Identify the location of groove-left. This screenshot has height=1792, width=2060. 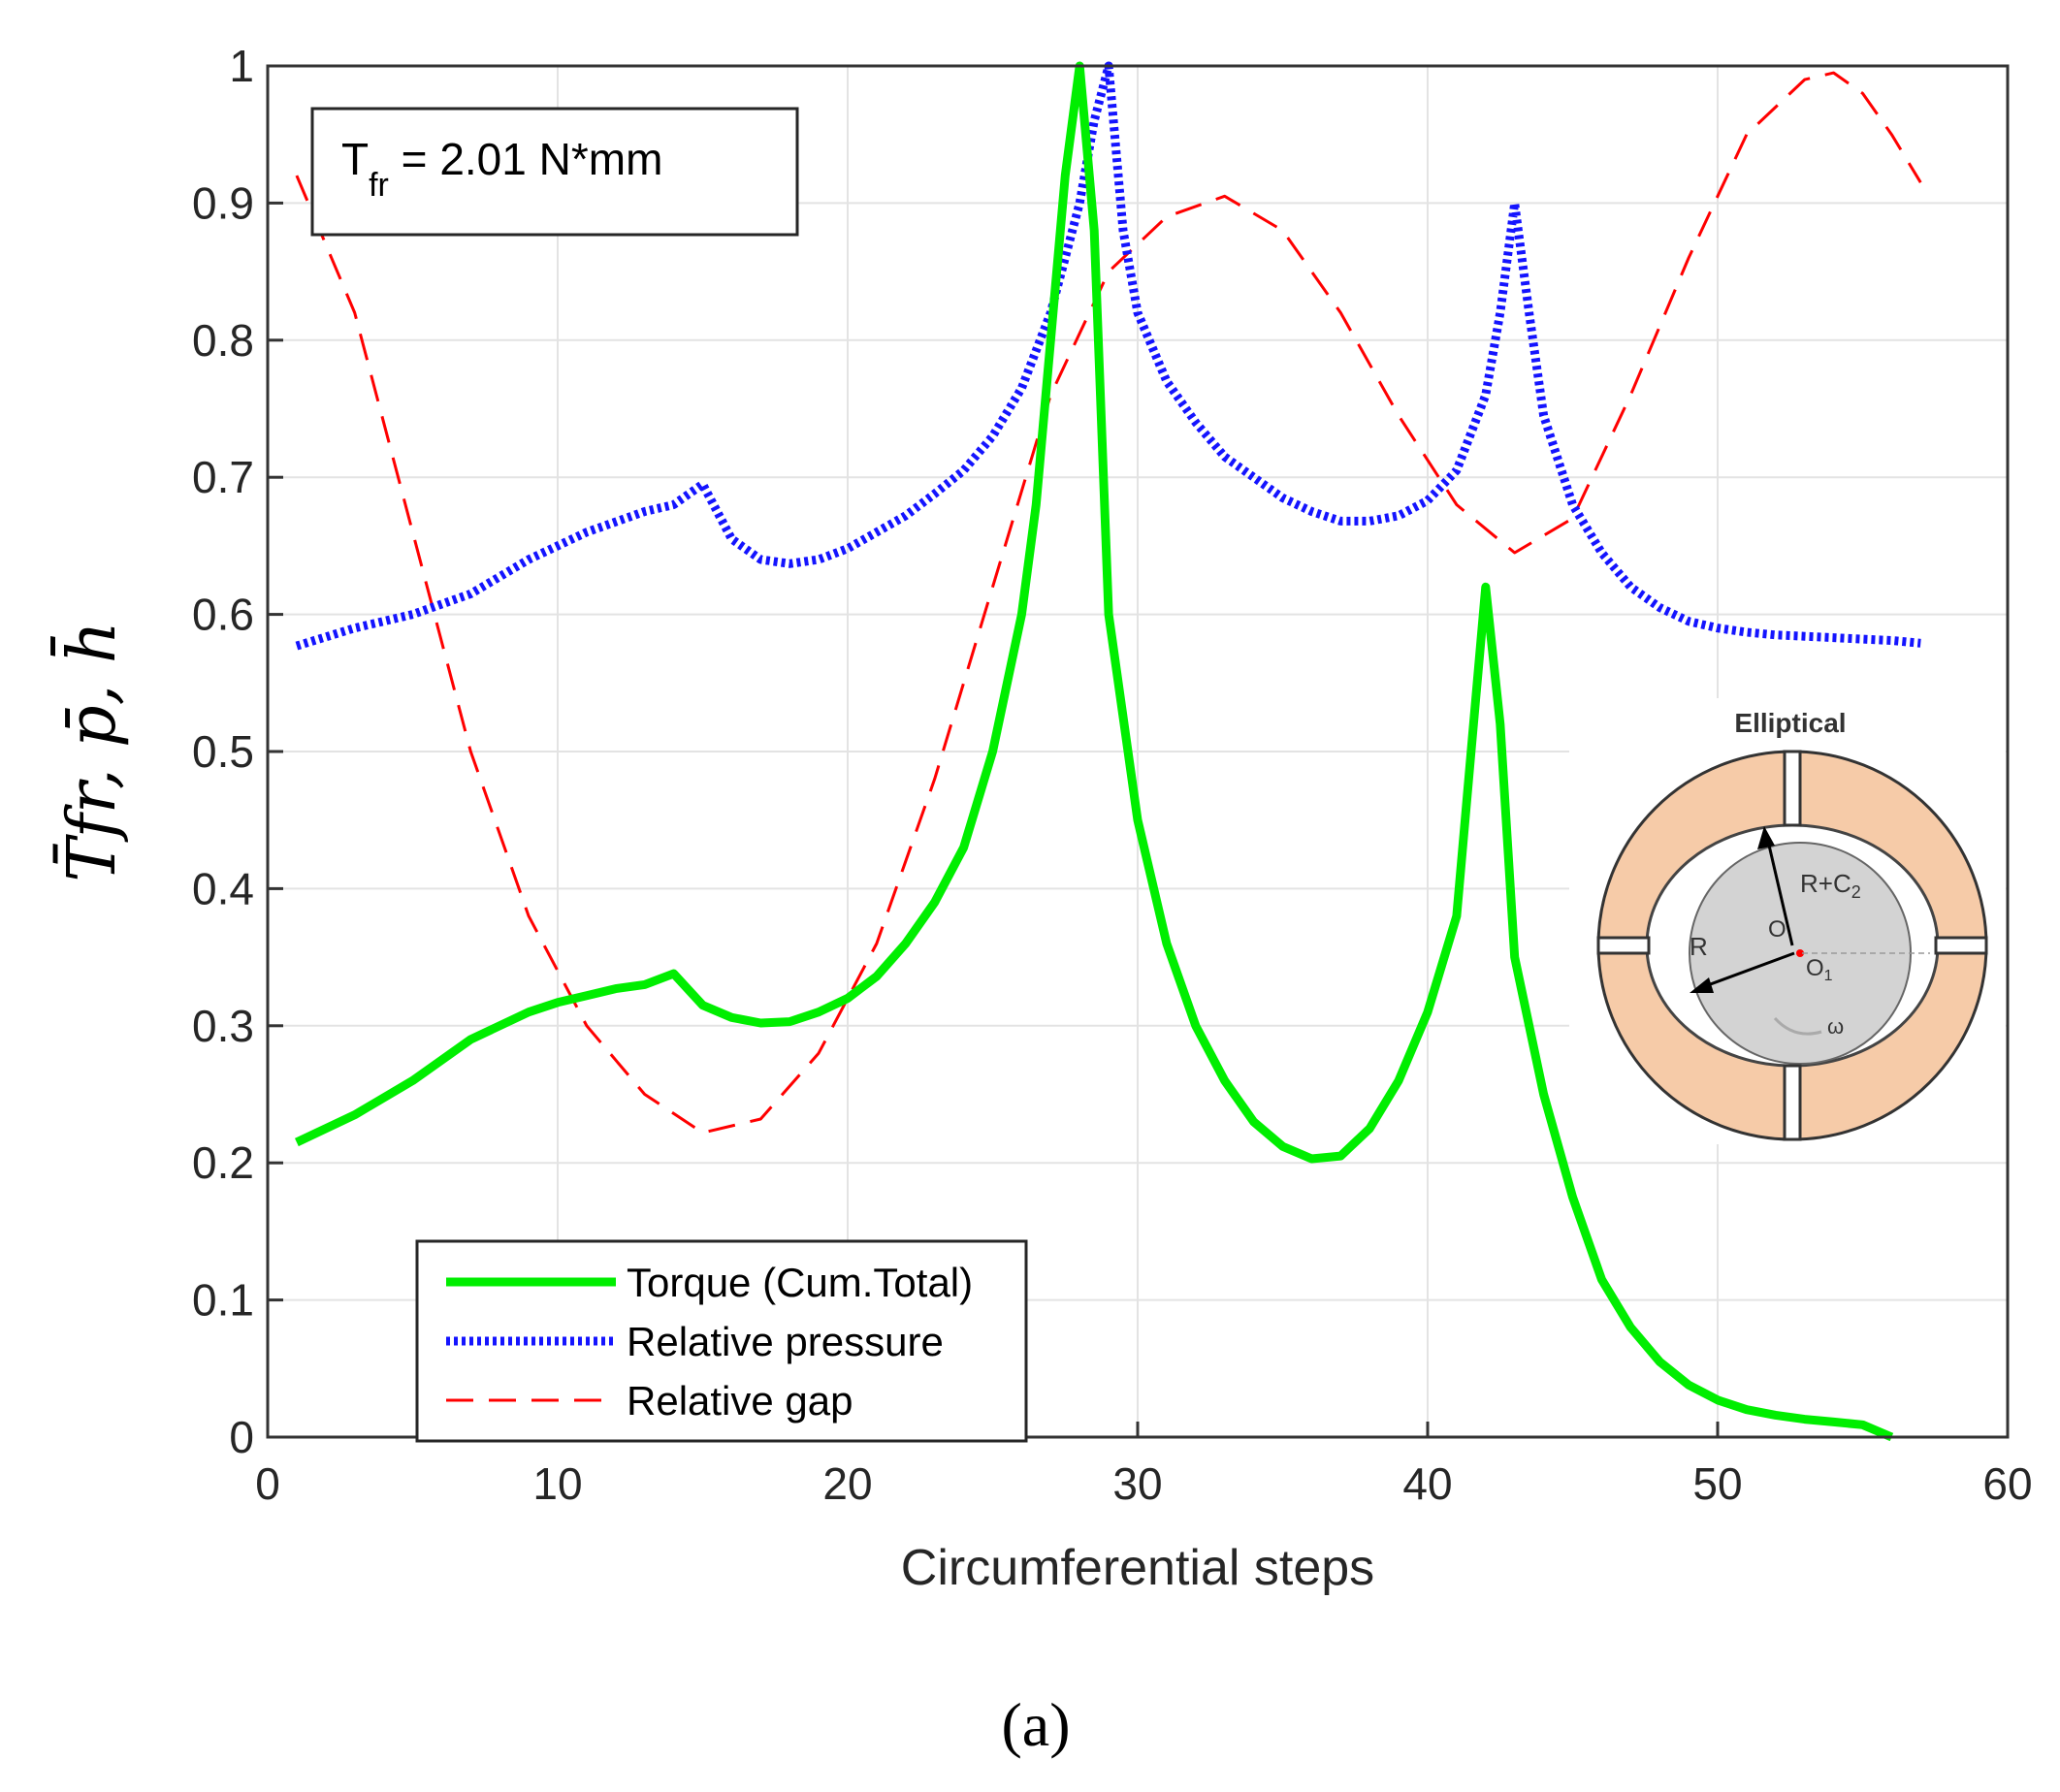
(1623, 945).